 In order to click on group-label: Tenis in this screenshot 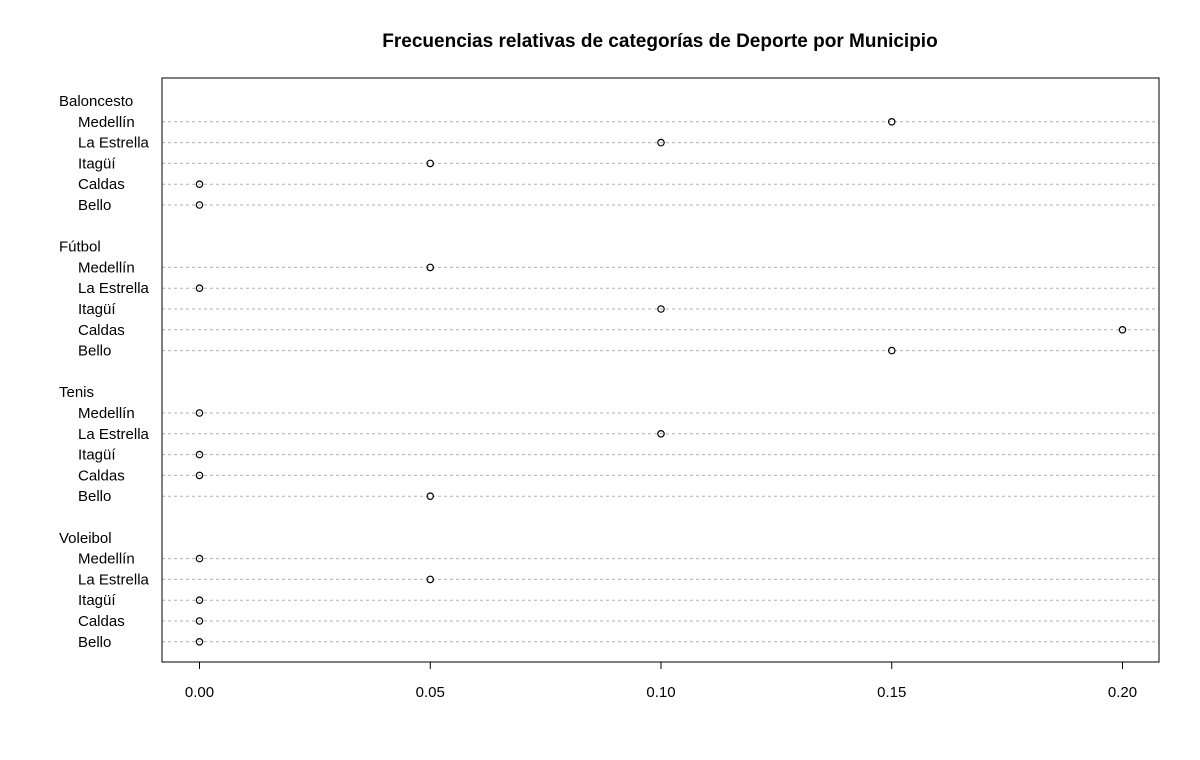, I will do `click(76, 392)`.